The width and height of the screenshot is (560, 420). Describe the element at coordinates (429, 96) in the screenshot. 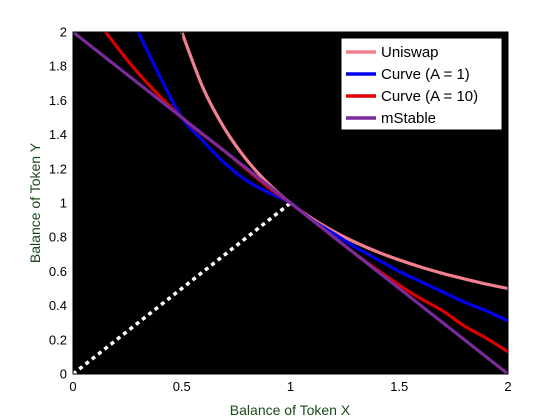

I see `legend-label-curve-a-10: Curve (A = 10)` at that location.